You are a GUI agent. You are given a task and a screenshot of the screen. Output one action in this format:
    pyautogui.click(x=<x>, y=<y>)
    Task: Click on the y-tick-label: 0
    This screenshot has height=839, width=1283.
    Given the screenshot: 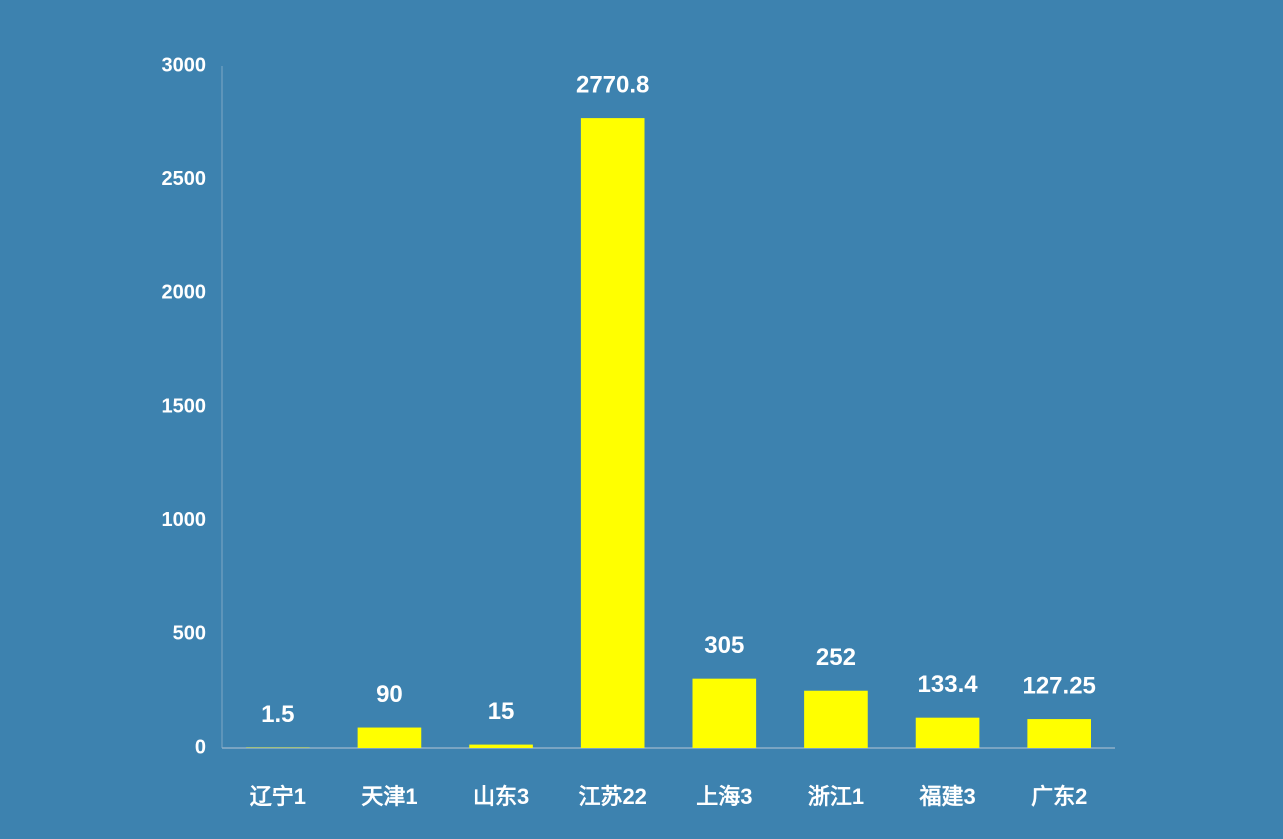 What is the action you would take?
    pyautogui.click(x=200, y=747)
    